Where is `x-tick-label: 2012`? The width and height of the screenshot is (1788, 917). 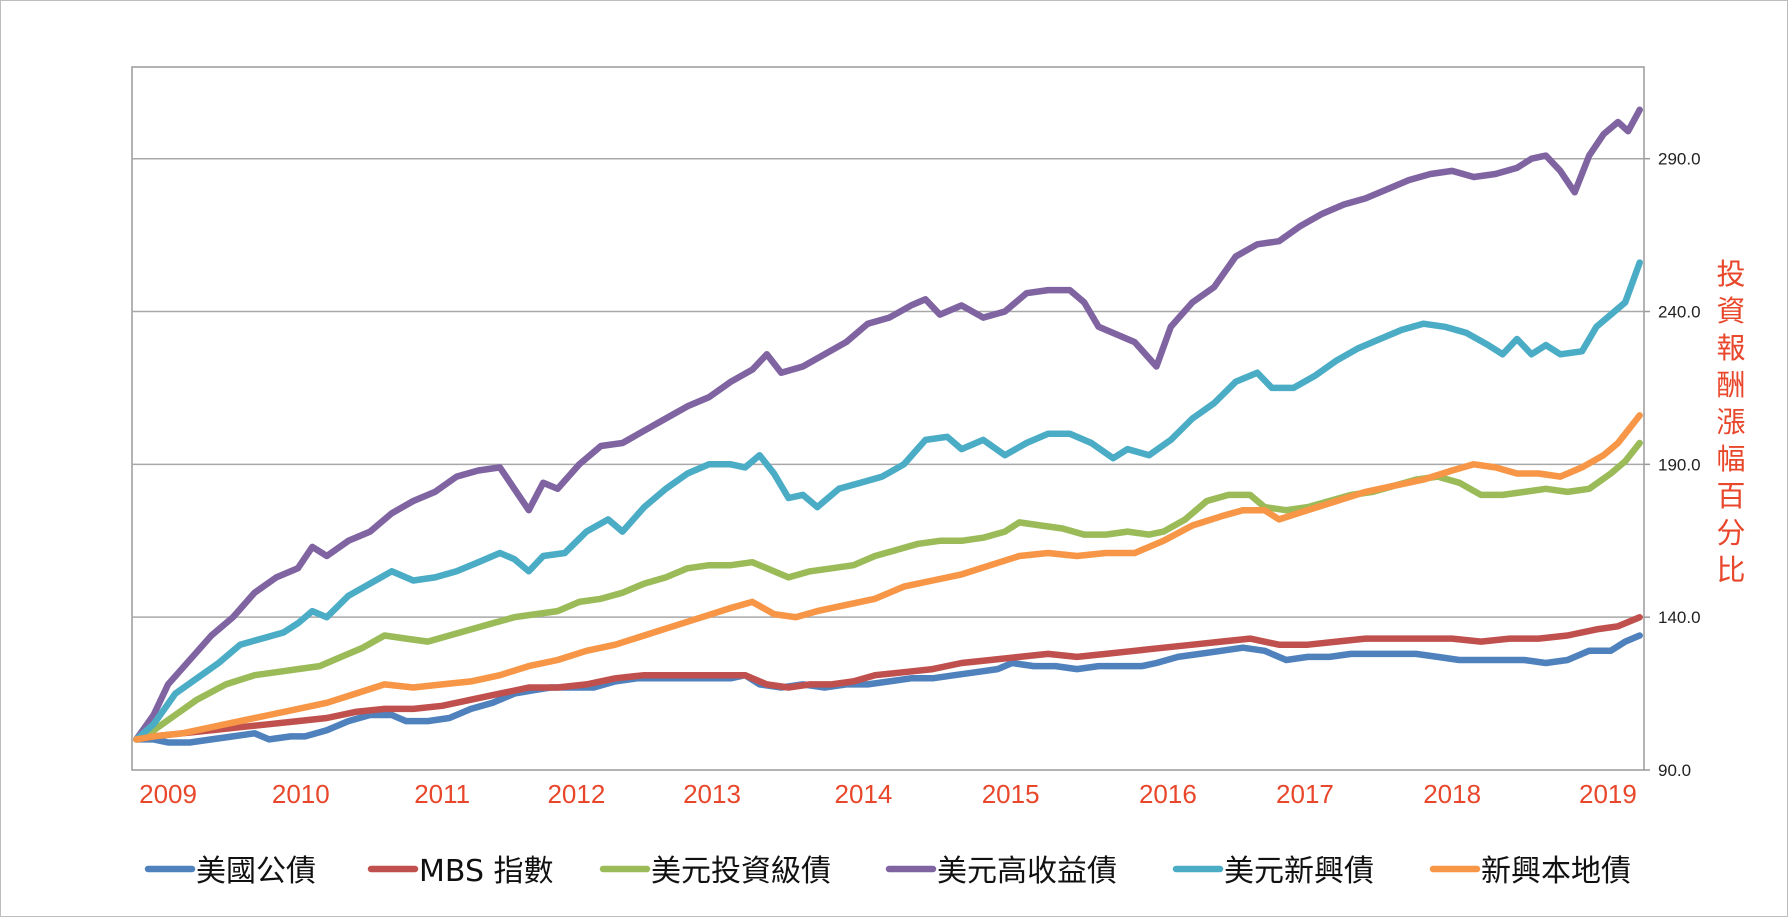
x-tick-label: 2012 is located at coordinates (576, 794).